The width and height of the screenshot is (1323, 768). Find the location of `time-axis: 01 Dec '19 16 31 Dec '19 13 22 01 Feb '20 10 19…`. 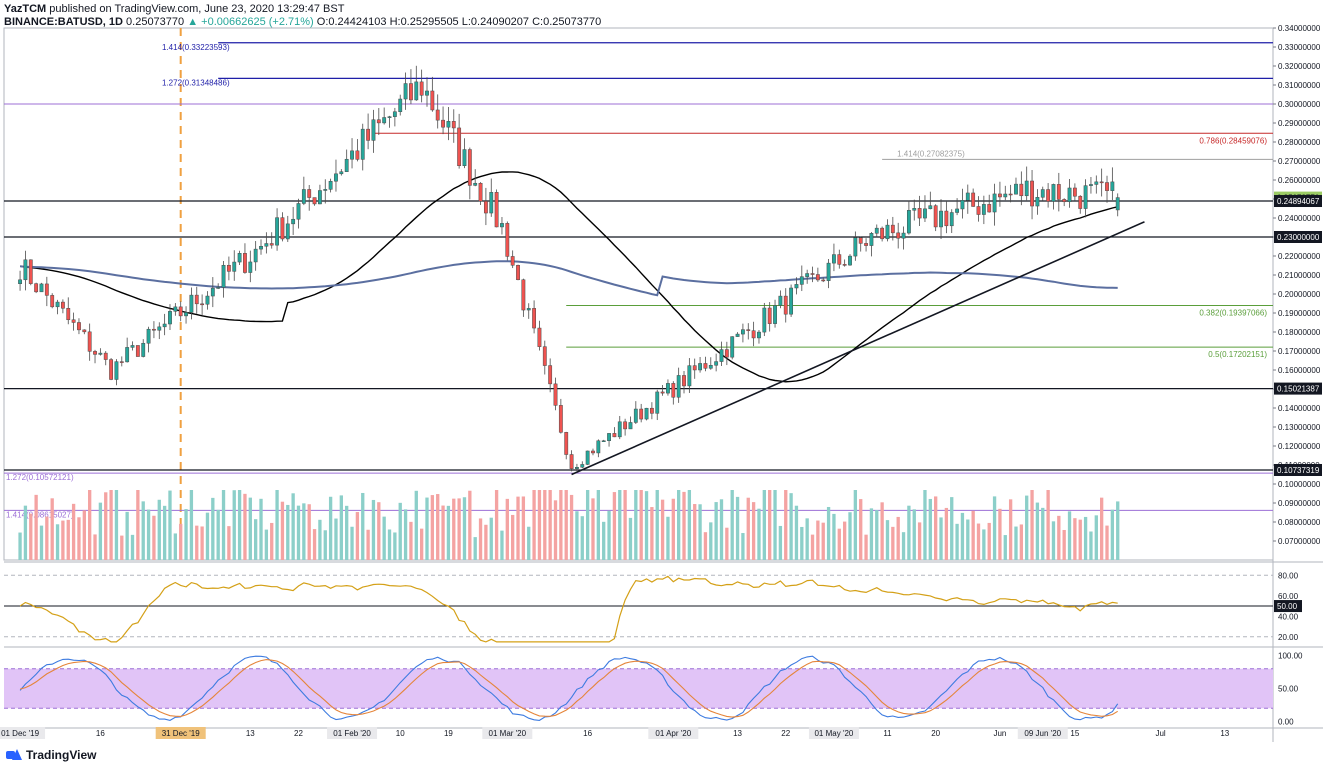

time-axis: 01 Dec '19 16 31 Dec '19 13 22 01 Feb '20 10 19… is located at coordinates (615, 733).